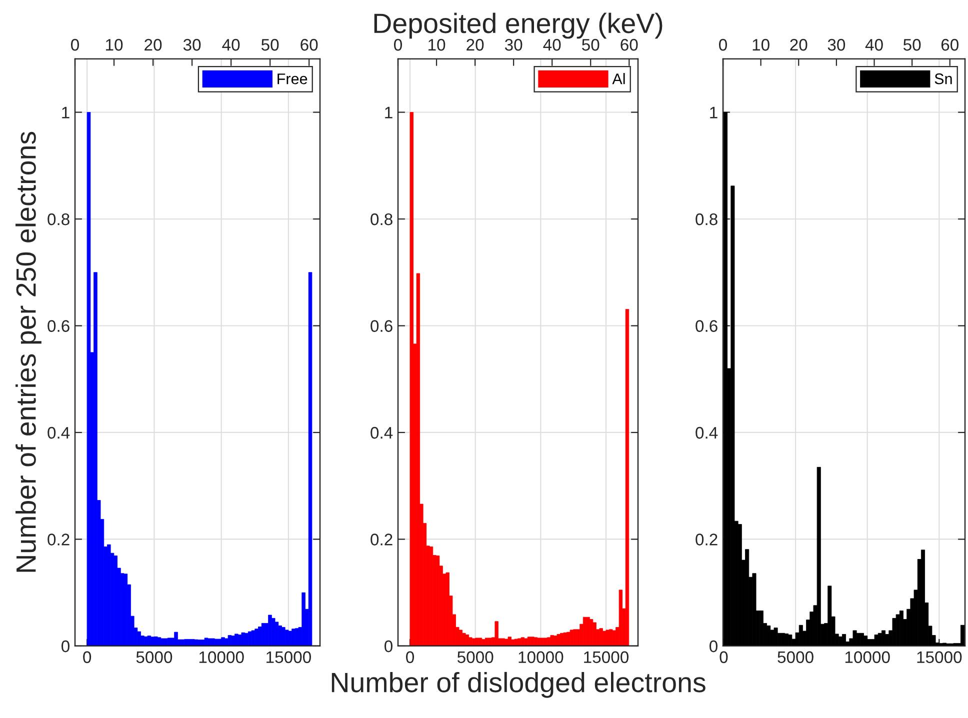  What do you see at coordinates (943, 78) in the screenshot?
I see `legend-label: Sn` at bounding box center [943, 78].